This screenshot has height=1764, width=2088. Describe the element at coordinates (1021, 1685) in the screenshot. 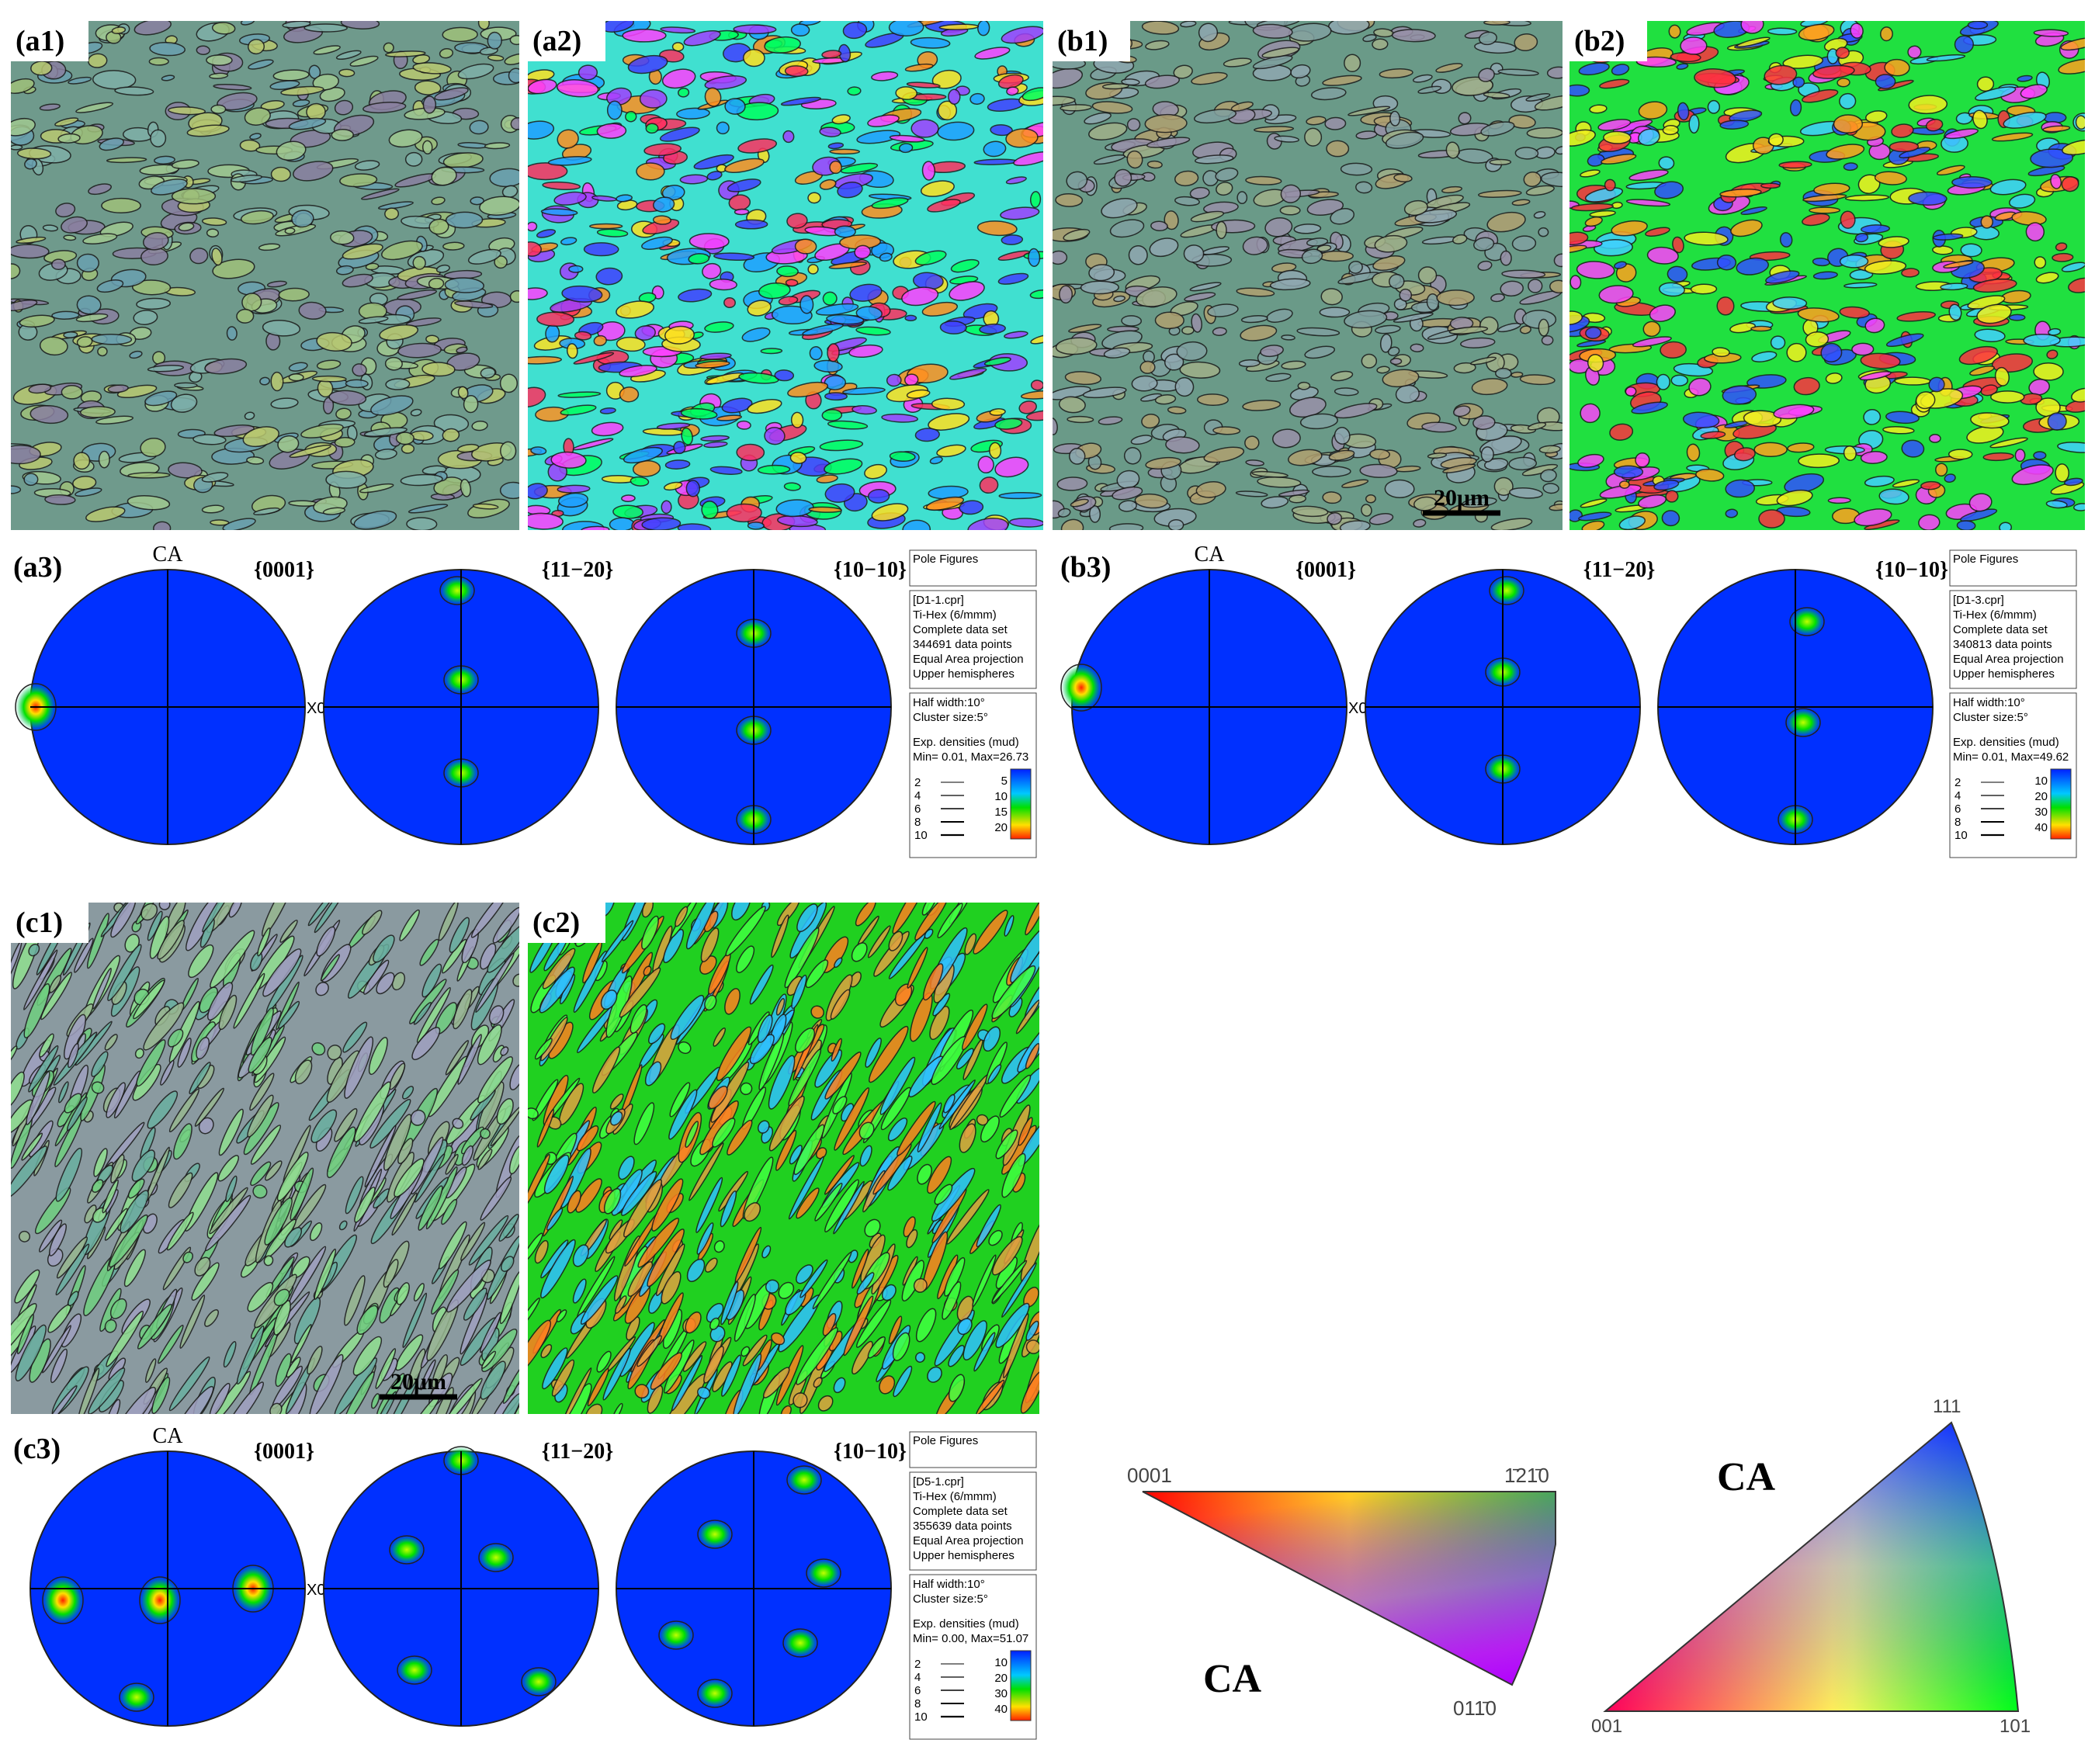

I see `colorbar` at that location.